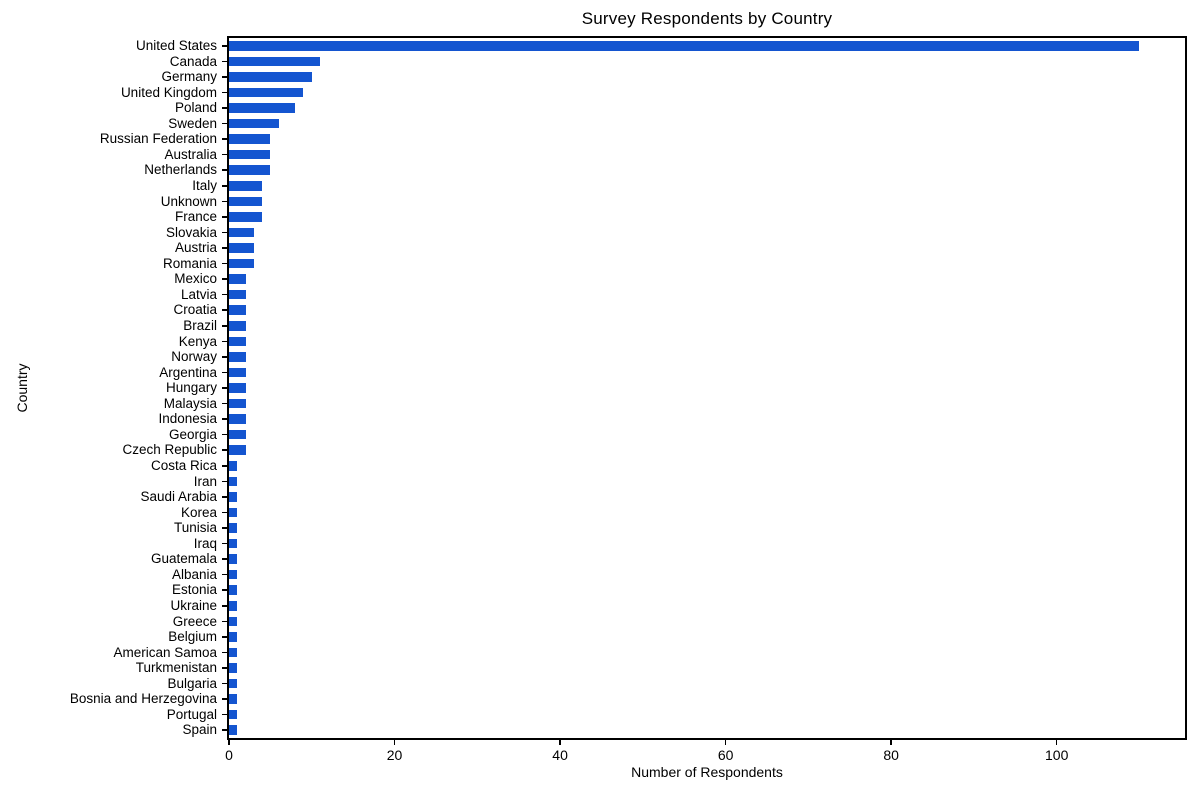 Image resolution: width=1200 pixels, height=800 pixels. What do you see at coordinates (158, 139) in the screenshot?
I see `y-tick-label: Russian Federation` at bounding box center [158, 139].